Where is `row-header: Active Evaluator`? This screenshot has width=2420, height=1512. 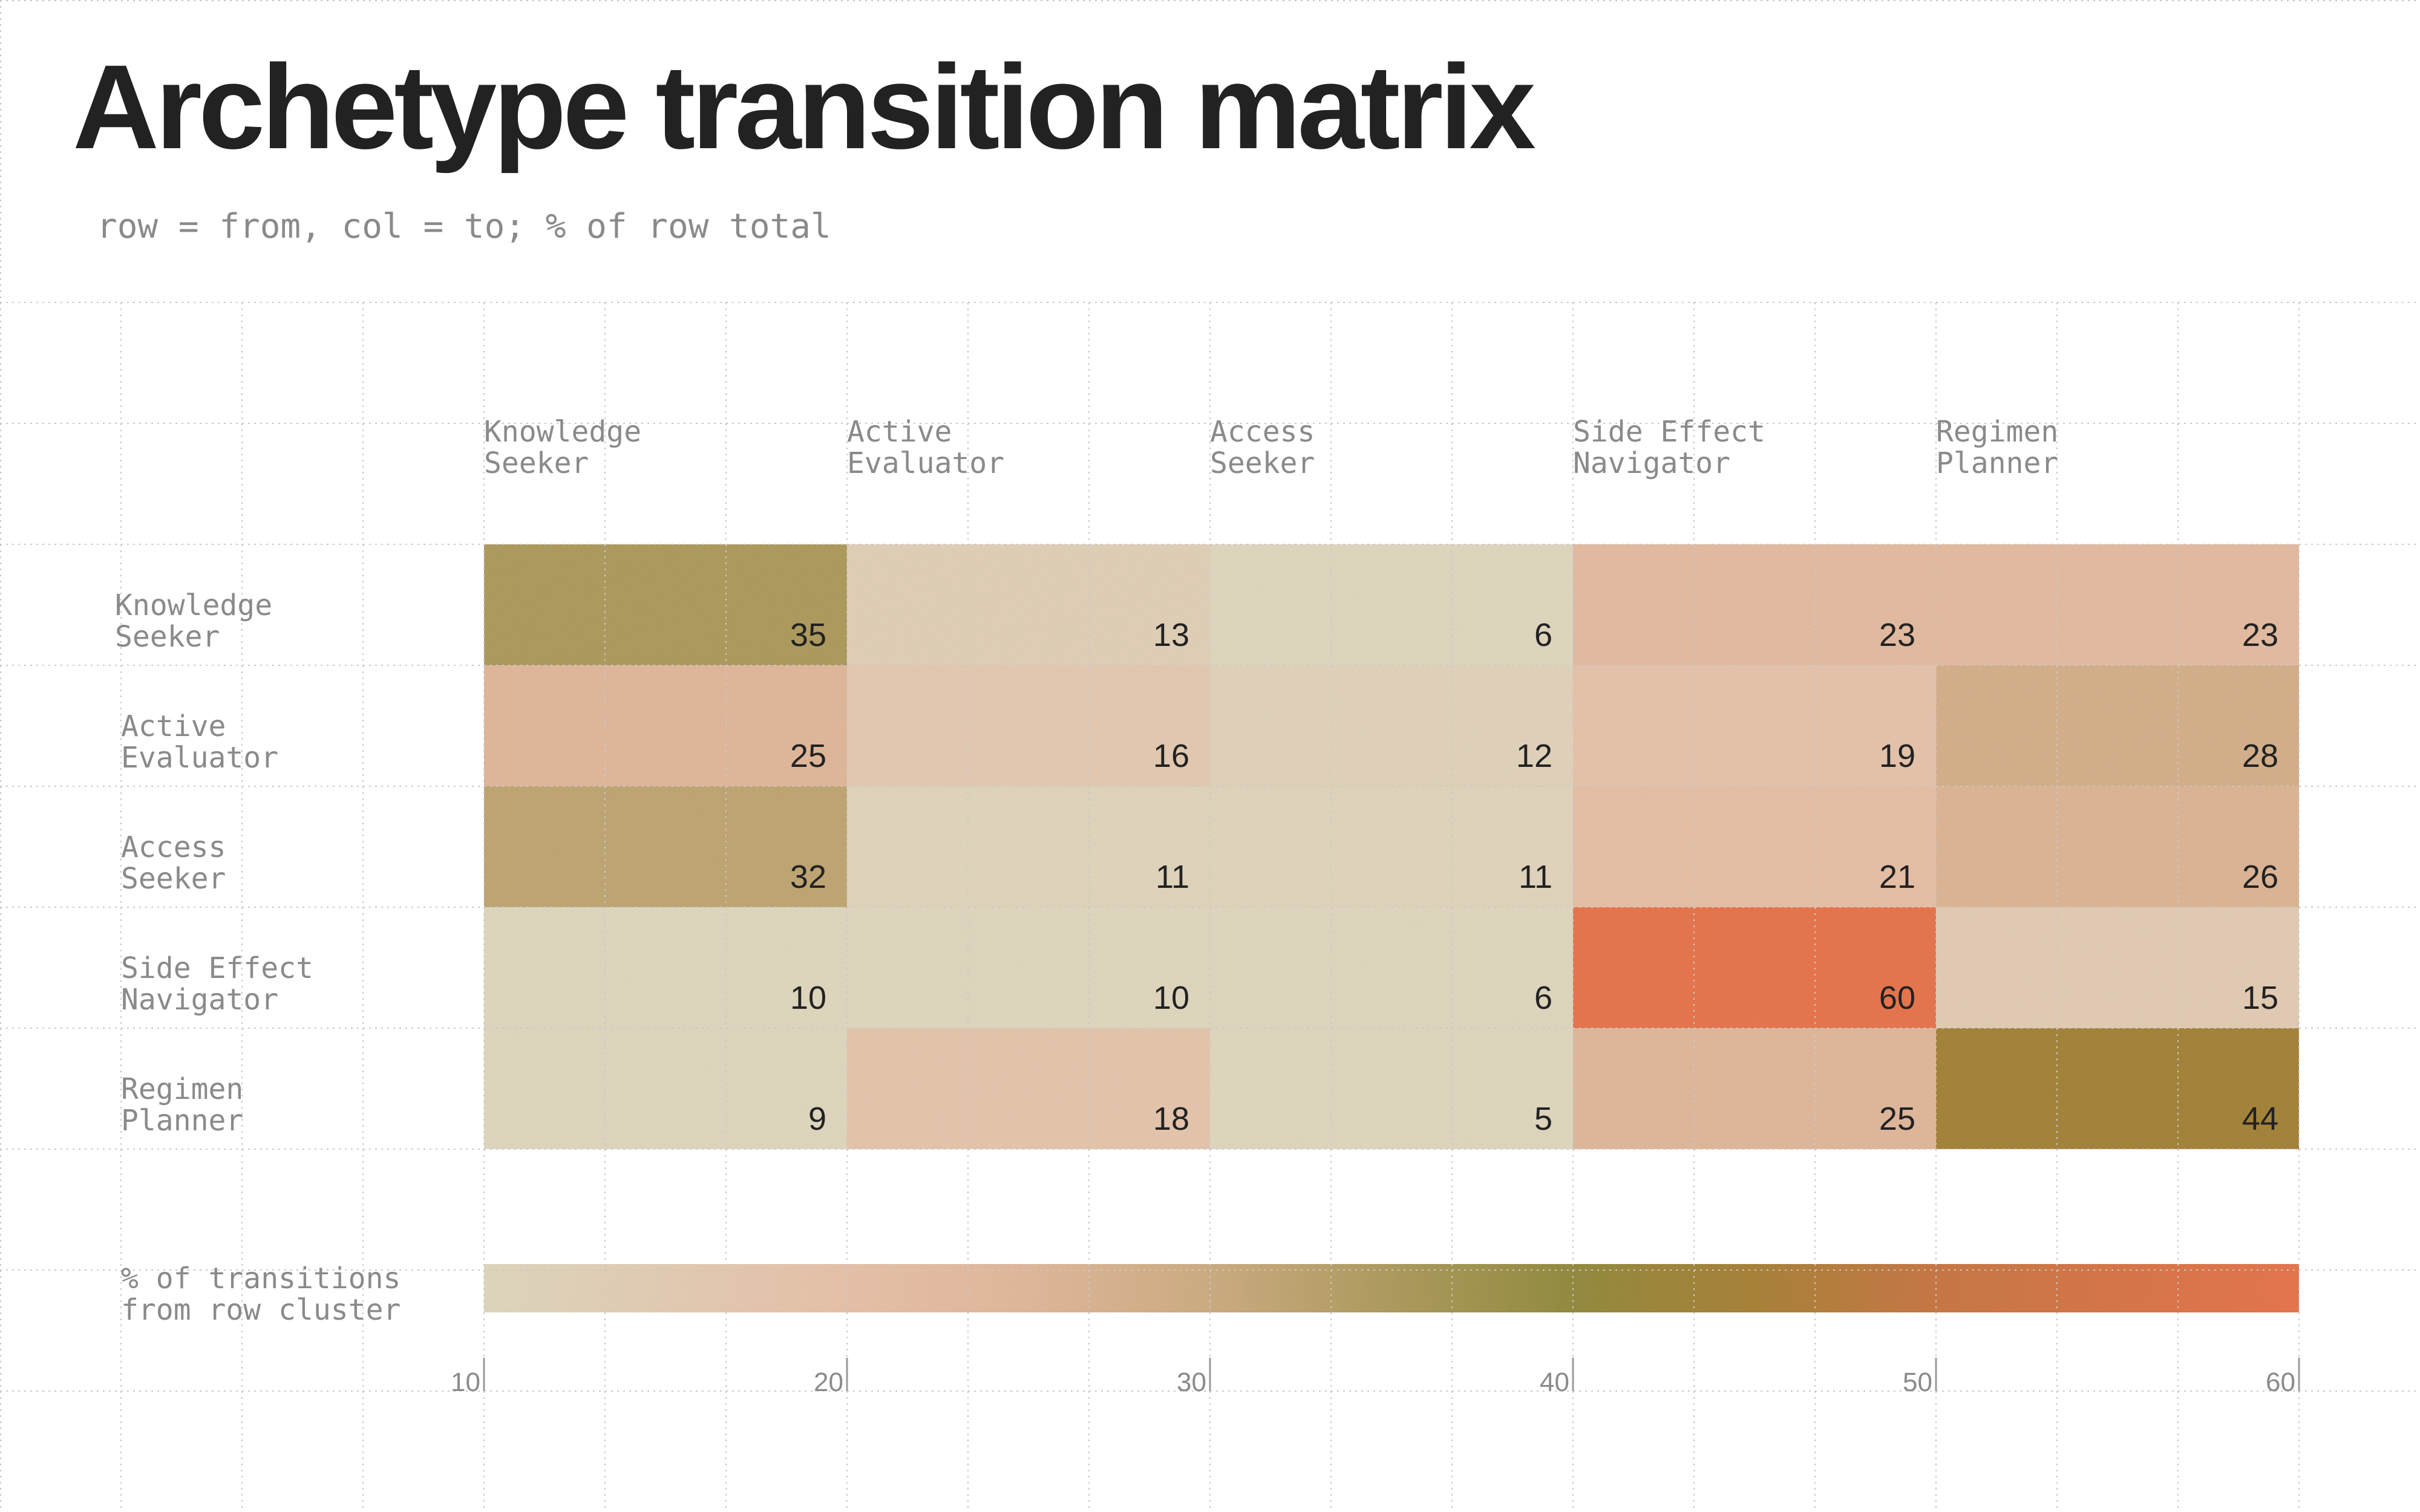 row-header: Active Evaluator is located at coordinates (199, 742).